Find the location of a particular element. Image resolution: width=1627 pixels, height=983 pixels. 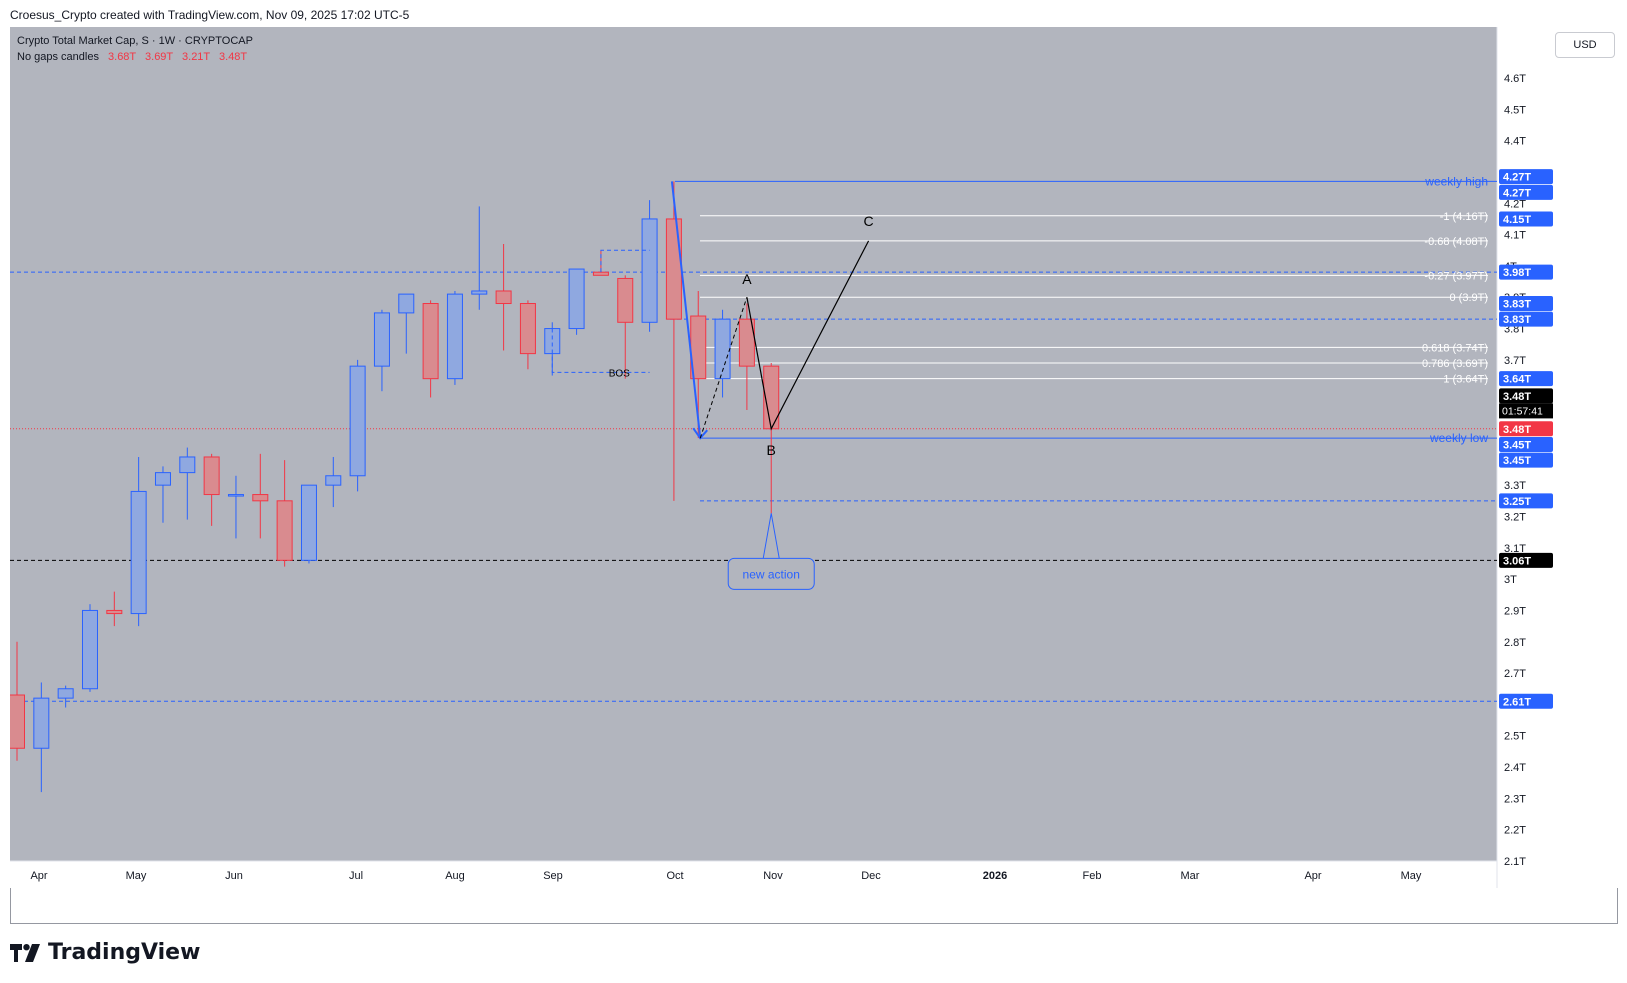

ohlc-close: 3.48T is located at coordinates (233, 57).